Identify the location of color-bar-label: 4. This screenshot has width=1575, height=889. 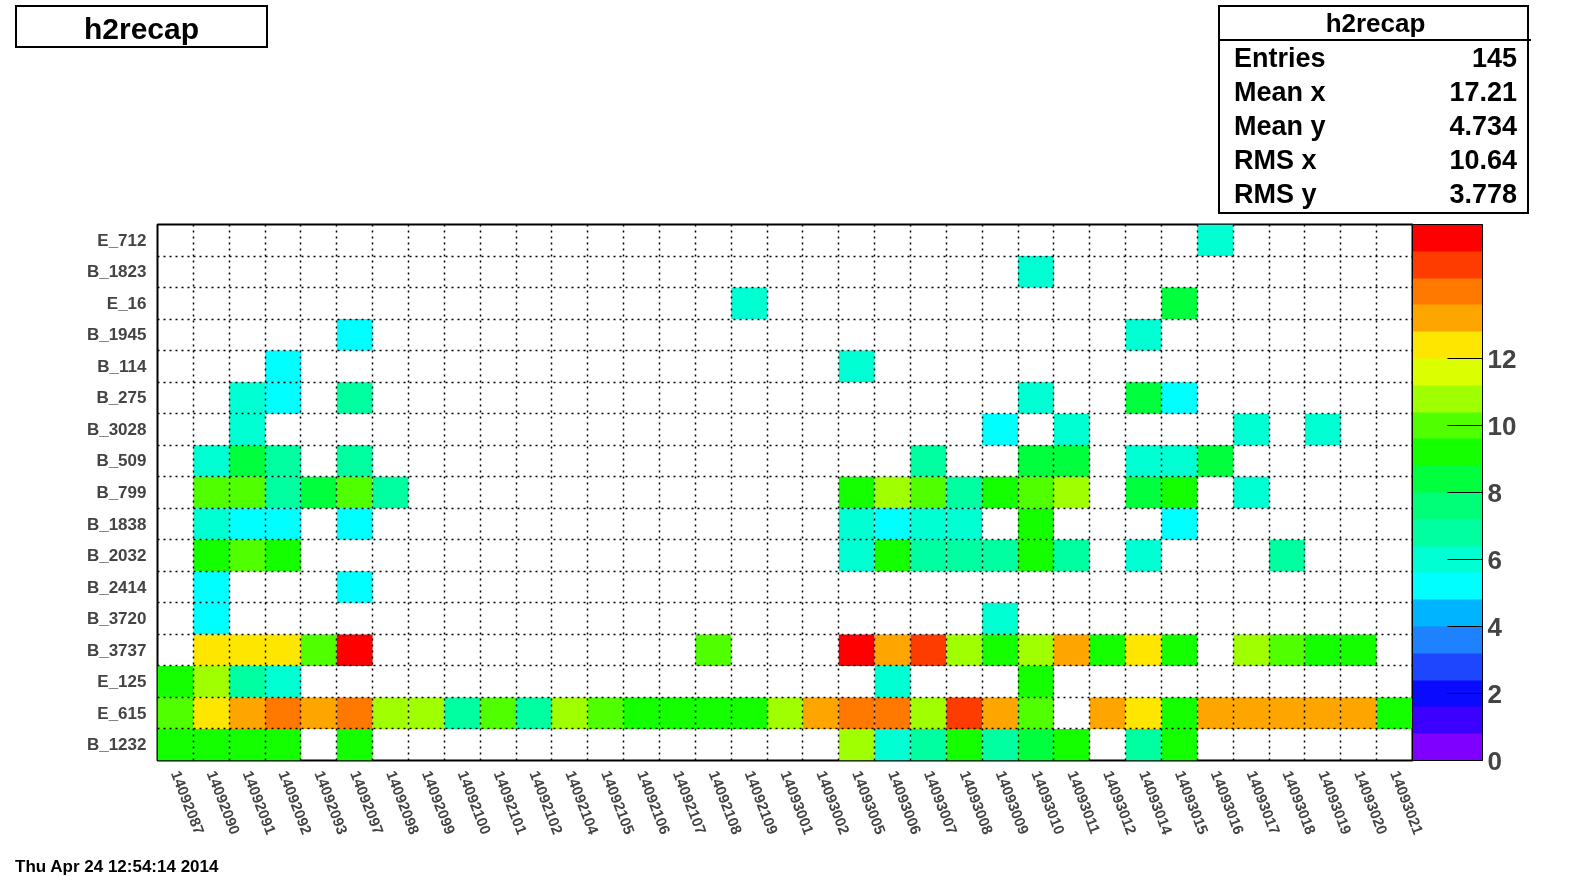
(1495, 626).